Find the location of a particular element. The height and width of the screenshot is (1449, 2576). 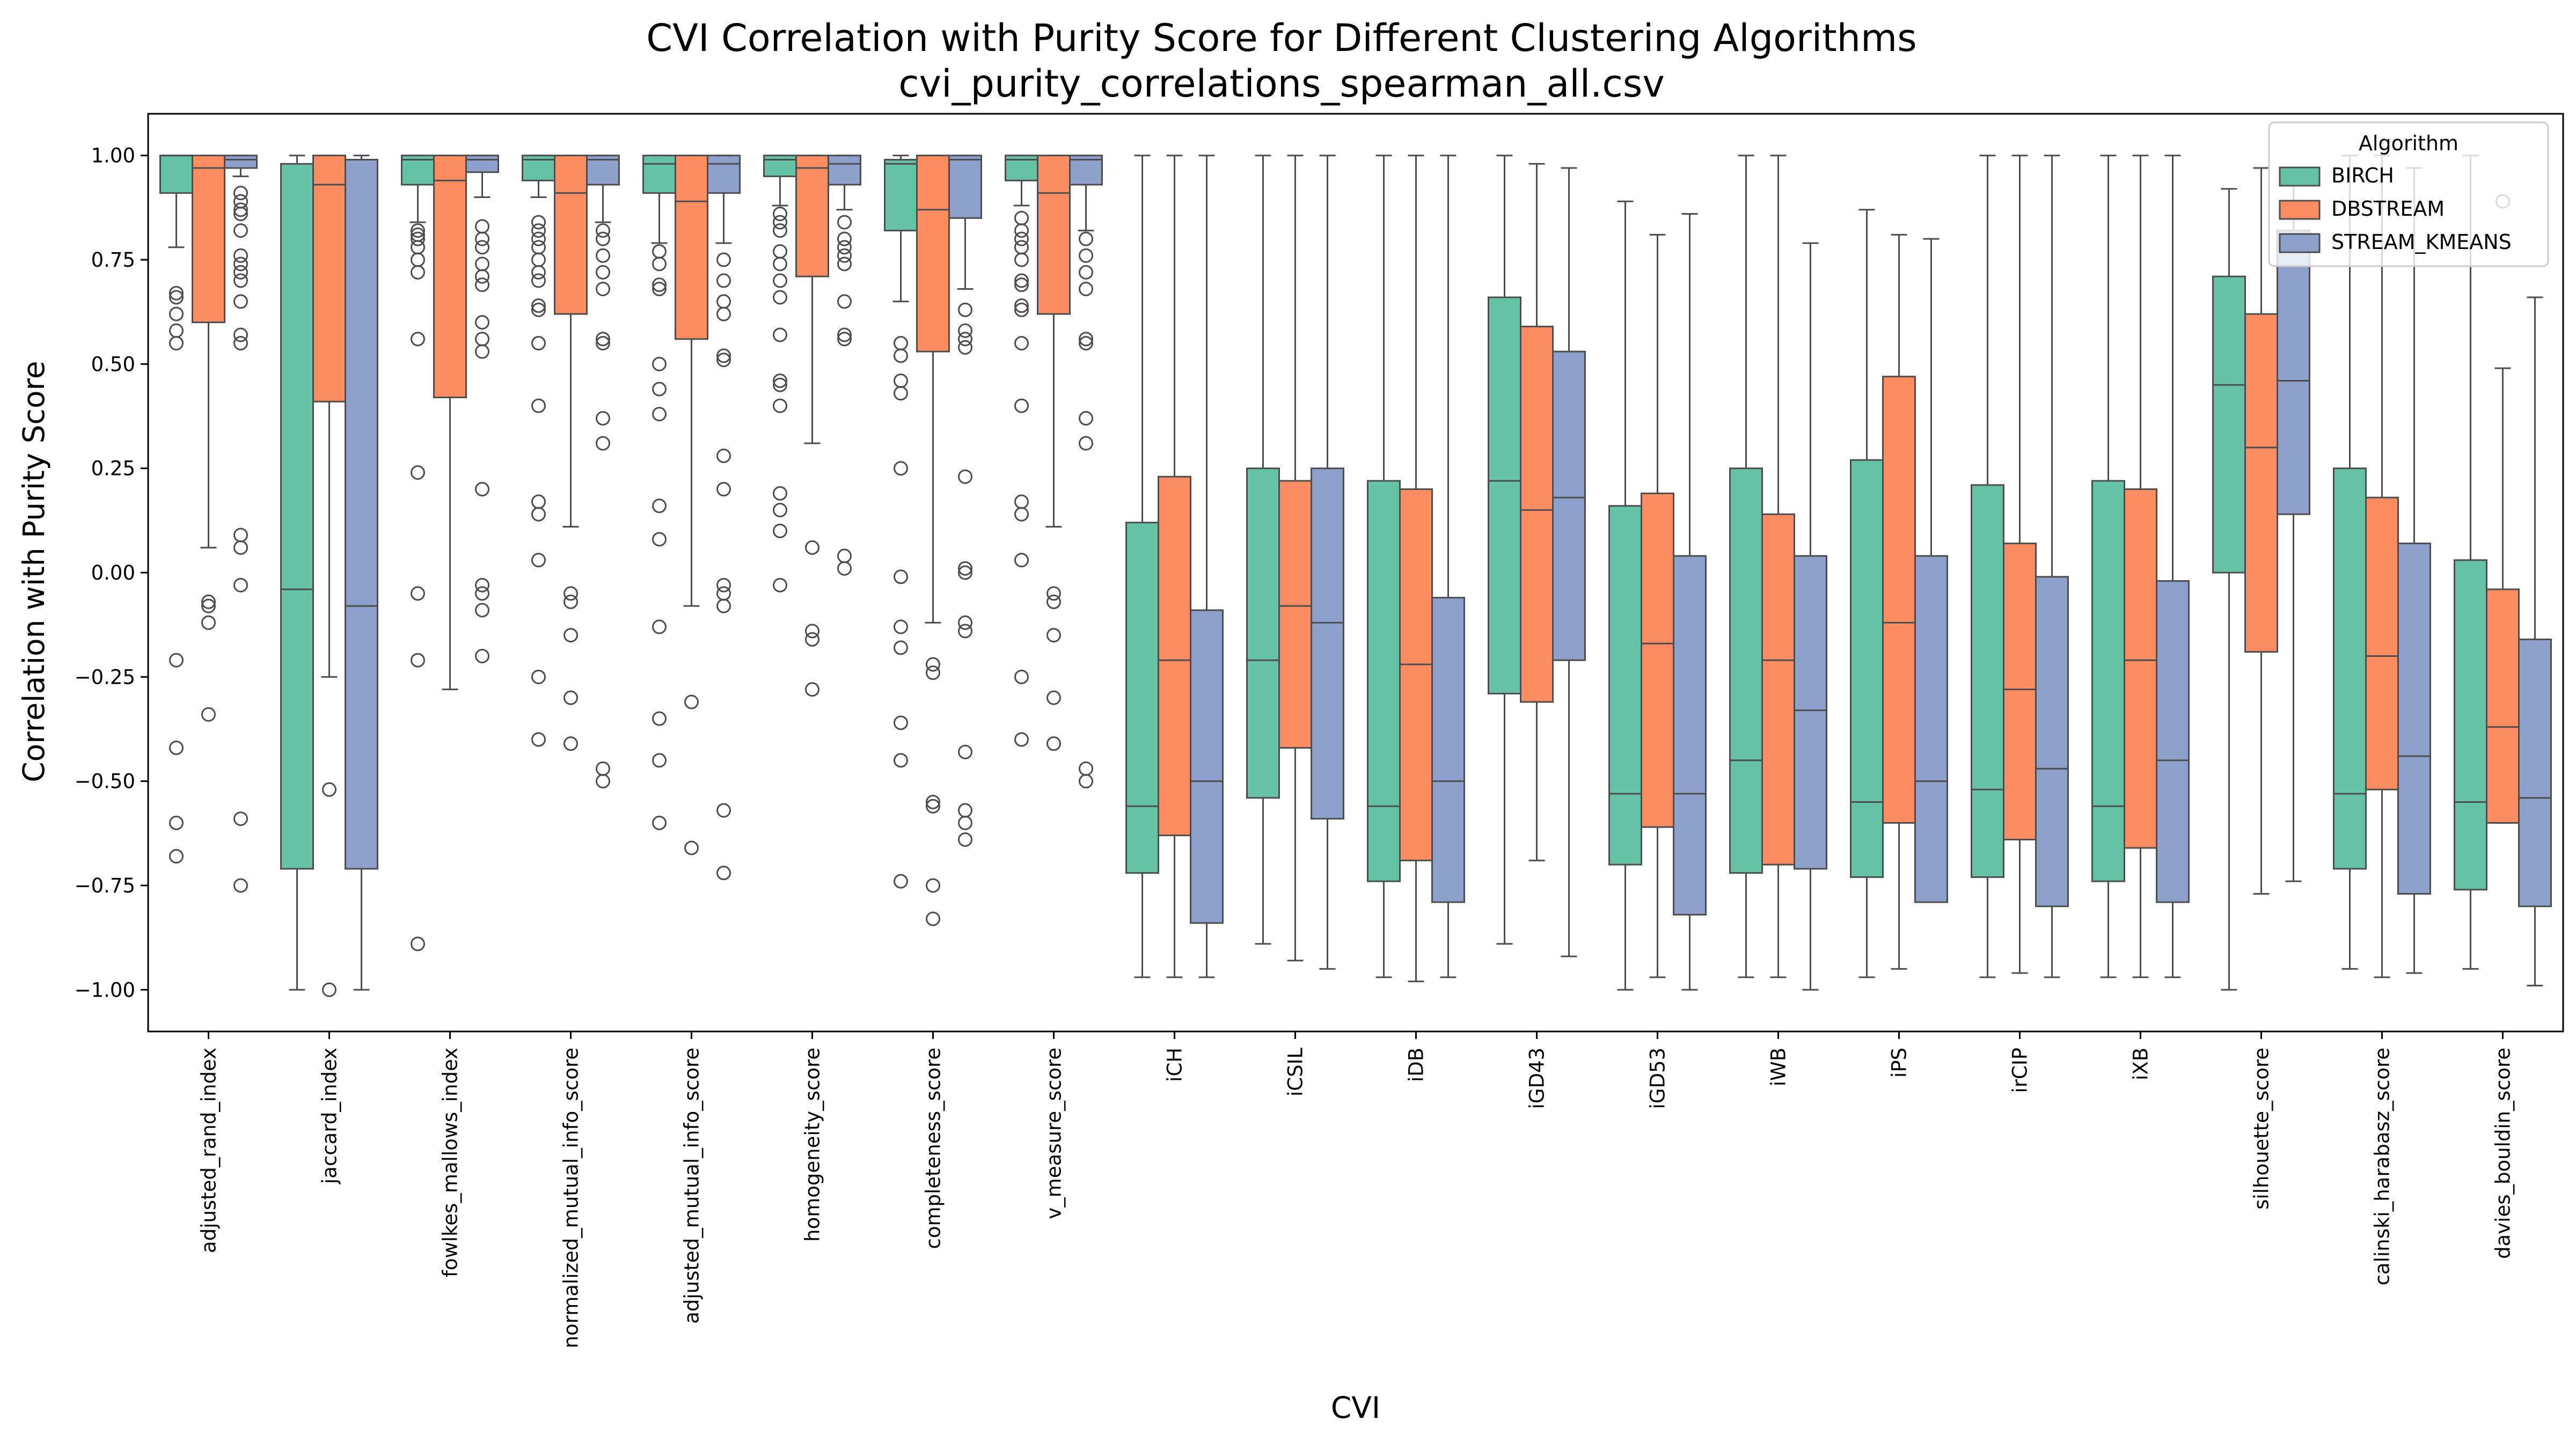

x-tick-label: iGD43 is located at coordinates (1537, 1078).